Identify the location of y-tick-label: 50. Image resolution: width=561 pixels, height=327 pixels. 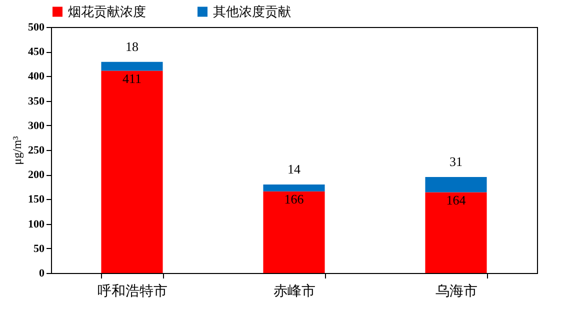
(39, 248).